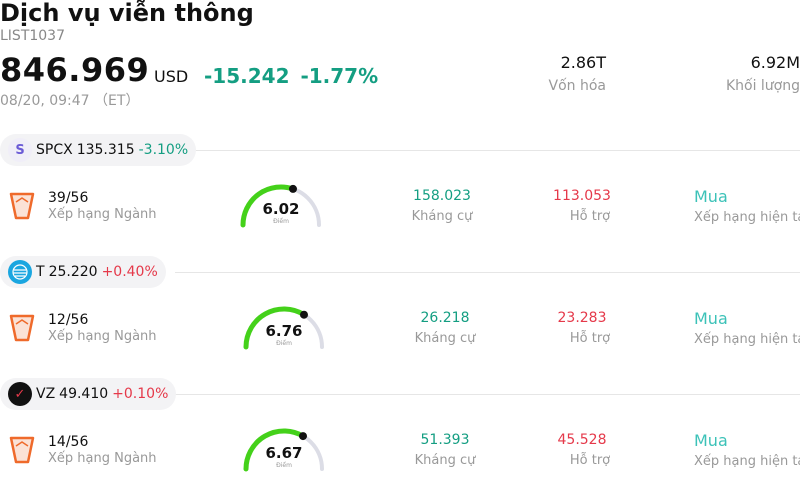  I want to click on sector-code: LIST1037, so click(32, 36).